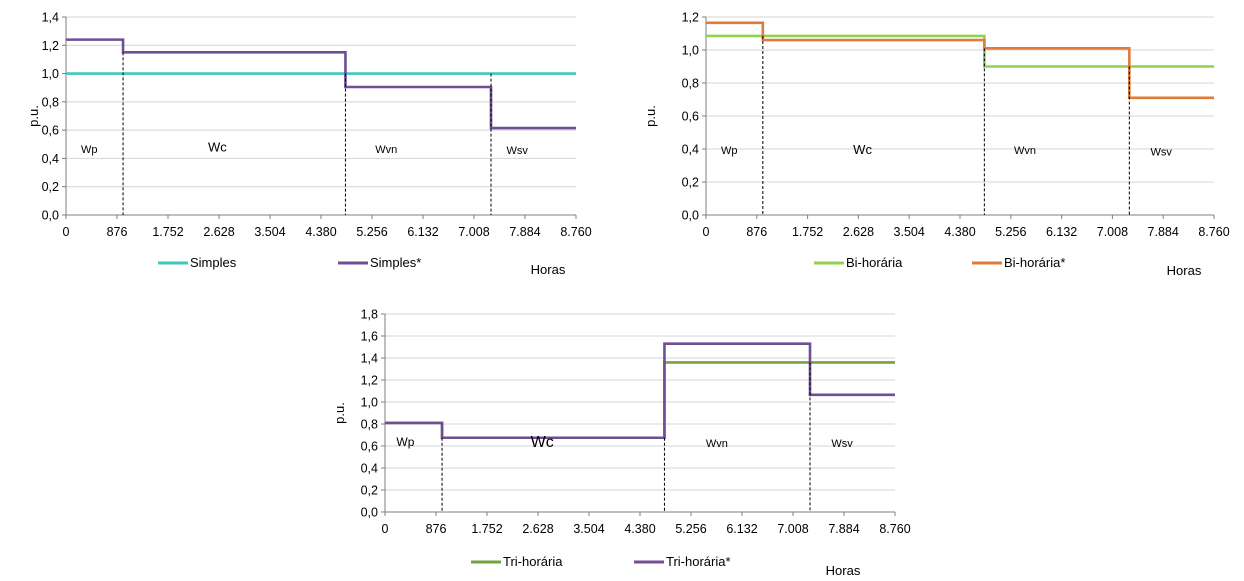 This screenshot has width=1244, height=581. What do you see at coordinates (369, 315) in the screenshot?
I see `y-tick-label: 1,8` at bounding box center [369, 315].